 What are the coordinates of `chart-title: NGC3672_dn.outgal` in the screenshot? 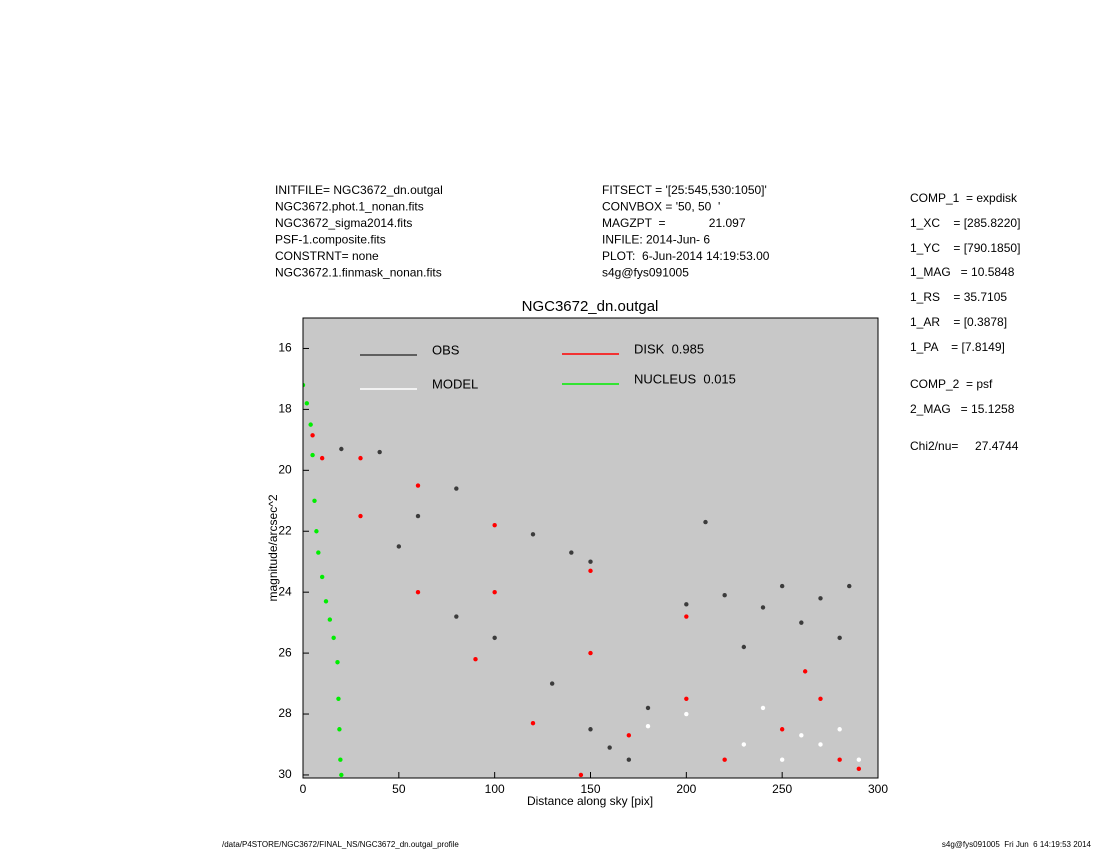 It's located at (590, 306).